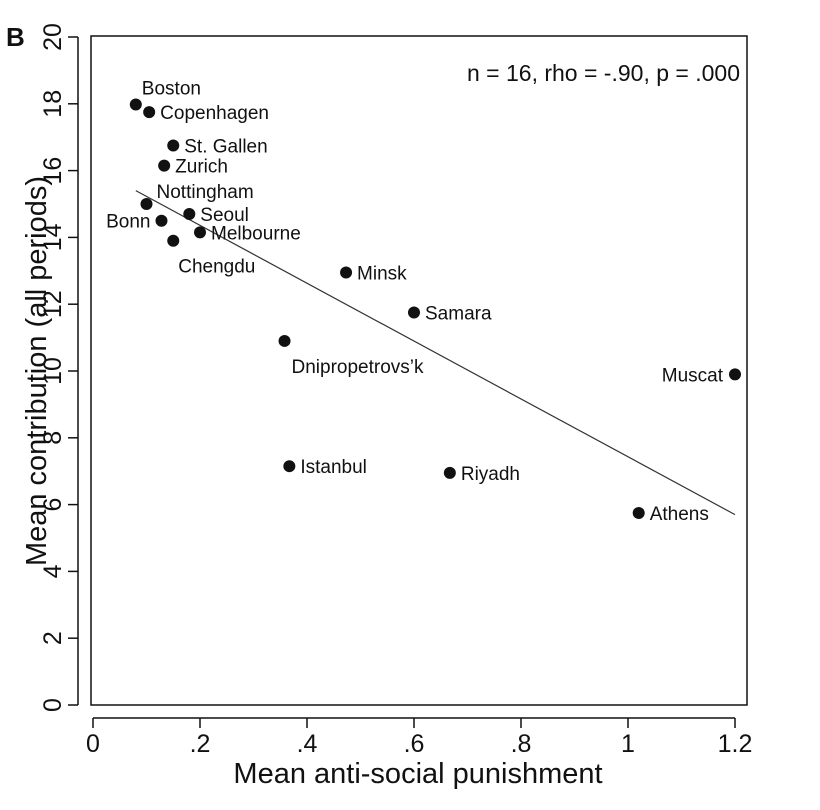  I want to click on x-axis-title: Mean anti-social punishment, so click(417, 774).